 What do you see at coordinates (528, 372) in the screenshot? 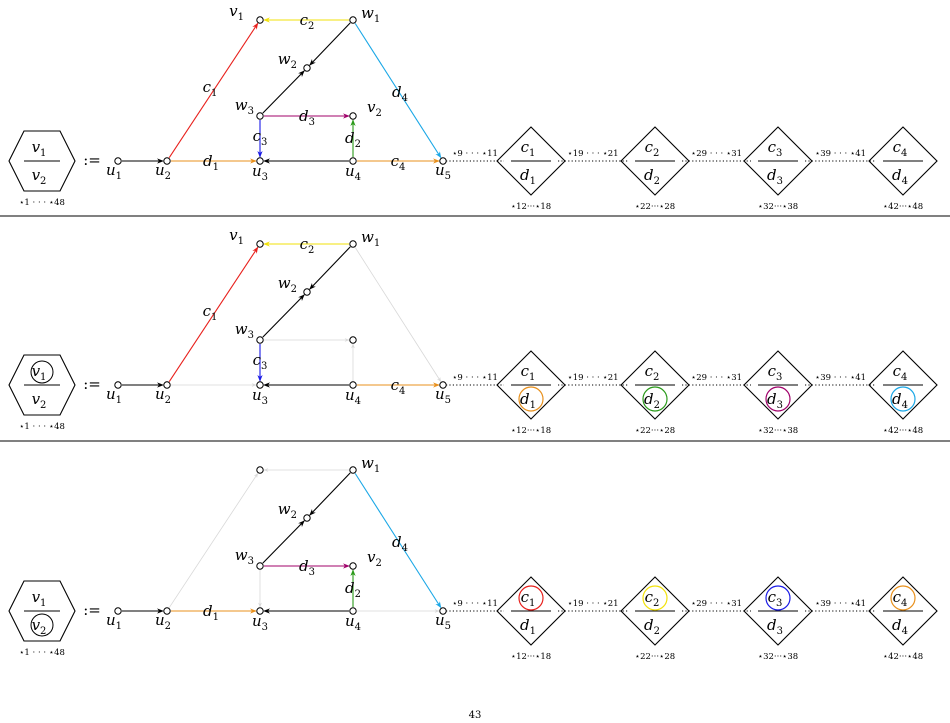
I see `diamond-top-label-1: c1` at bounding box center [528, 372].